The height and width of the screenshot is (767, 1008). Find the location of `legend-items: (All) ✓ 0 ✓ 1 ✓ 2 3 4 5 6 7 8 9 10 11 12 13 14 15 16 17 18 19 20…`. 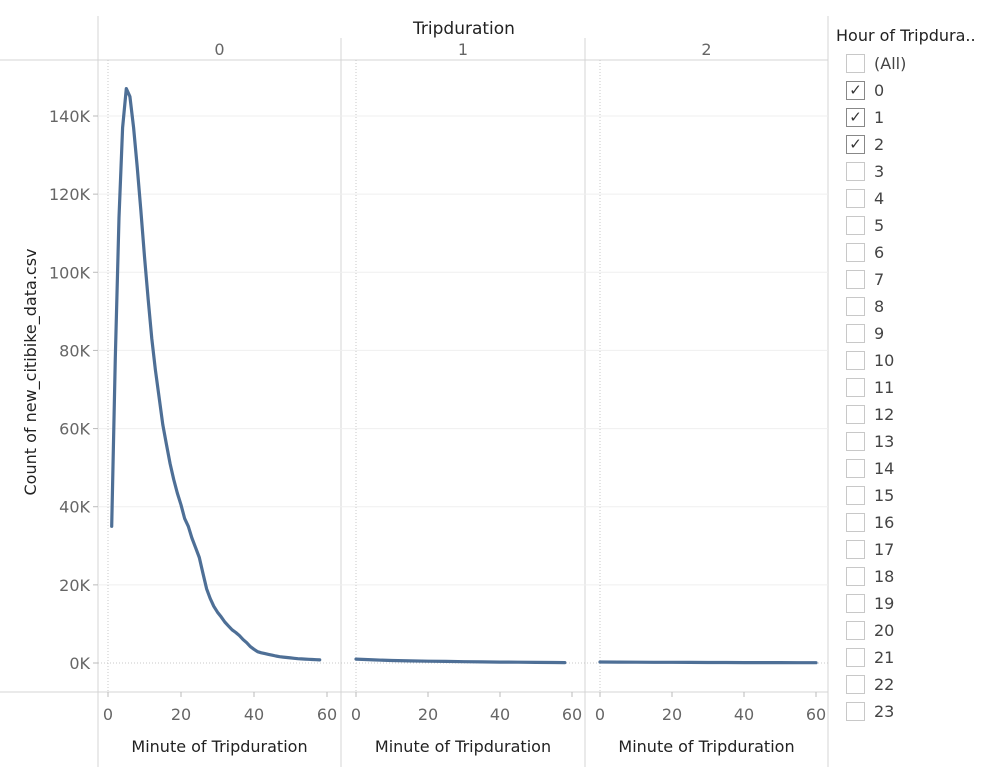

legend-items: (All) ✓ 0 ✓ 1 ✓ 2 3 4 5 6 7 8 9 10 11 12 13 14 15 16 17 18 19 20… is located at coordinates (921, 387).